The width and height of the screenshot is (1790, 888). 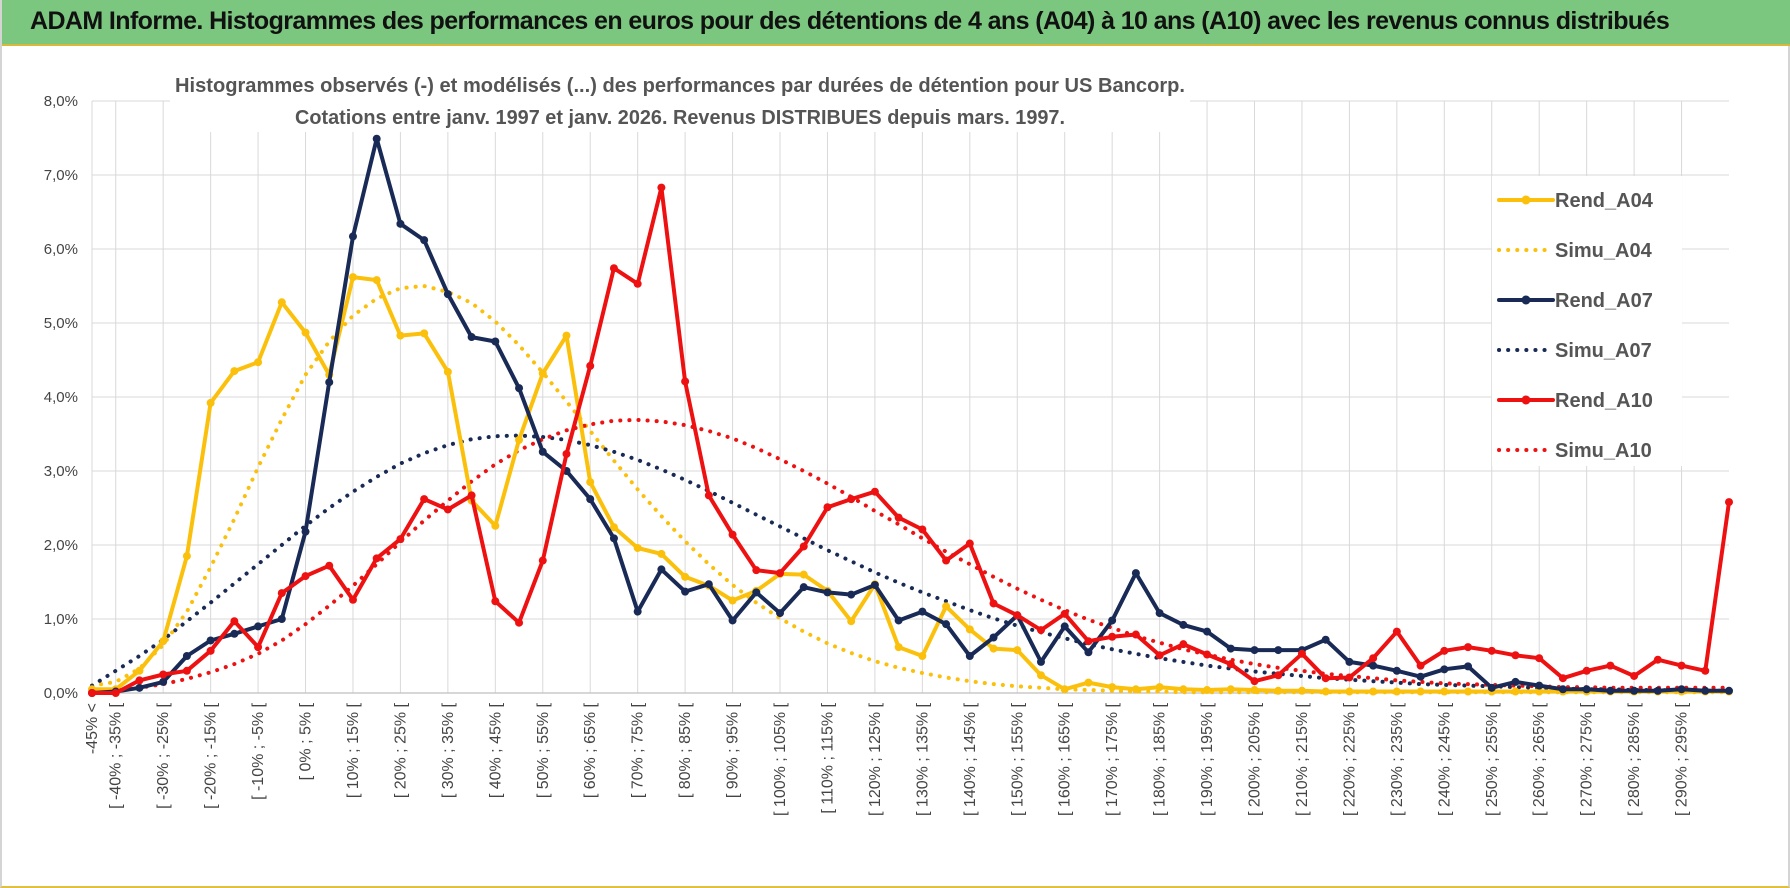 I want to click on x-tick-label: [ 130% ; 135% [, so click(x=922, y=759).